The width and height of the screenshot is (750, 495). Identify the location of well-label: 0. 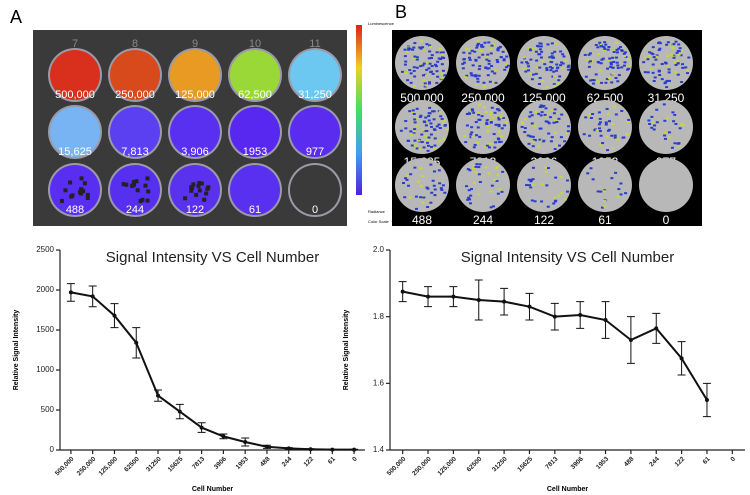
(315, 210).